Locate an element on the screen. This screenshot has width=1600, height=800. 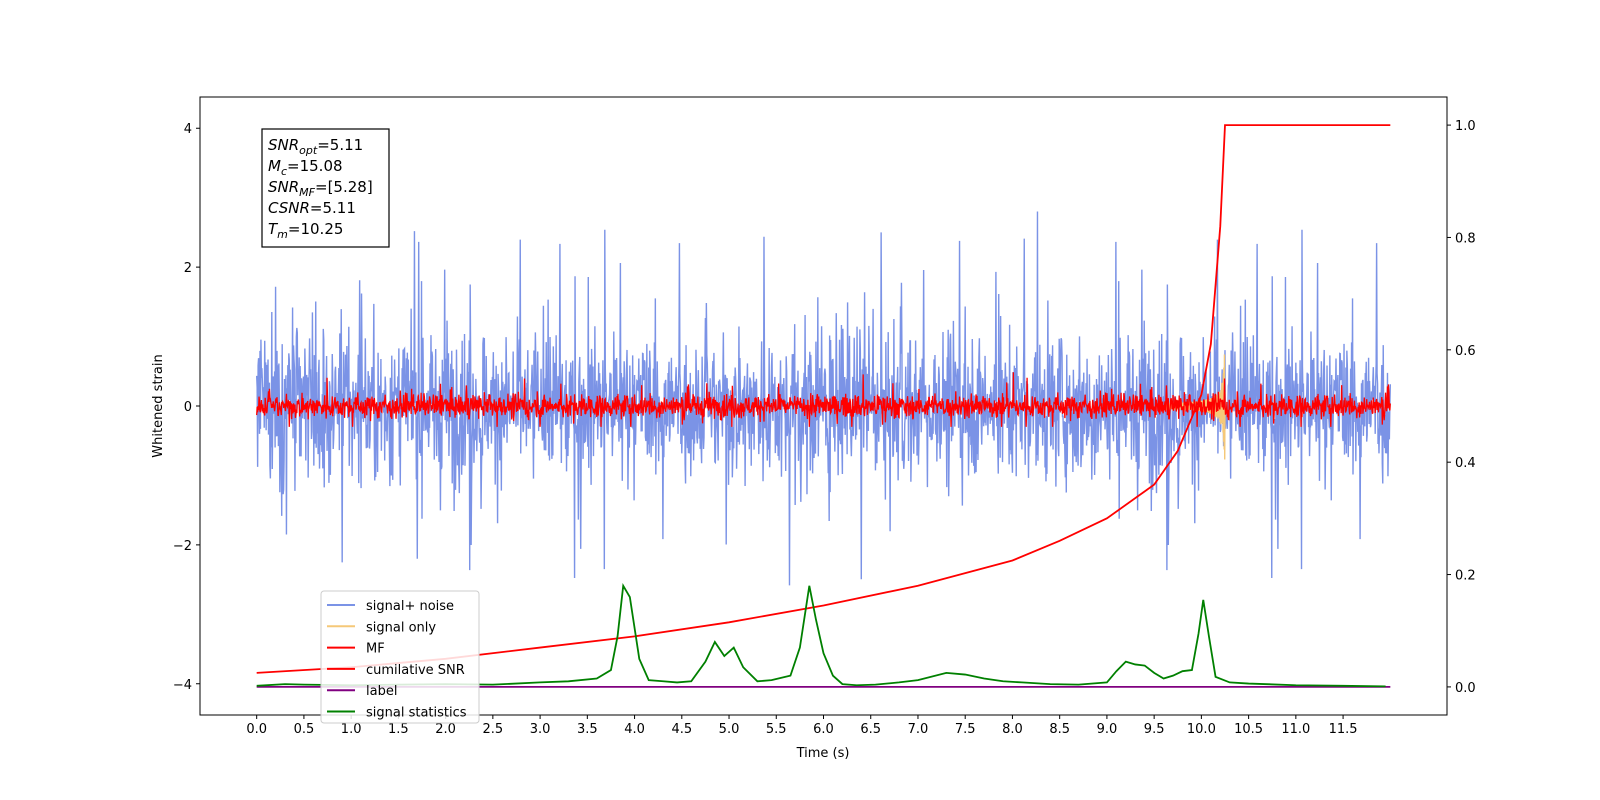
y2-tick-label: 0.0 is located at coordinates (1465, 688).